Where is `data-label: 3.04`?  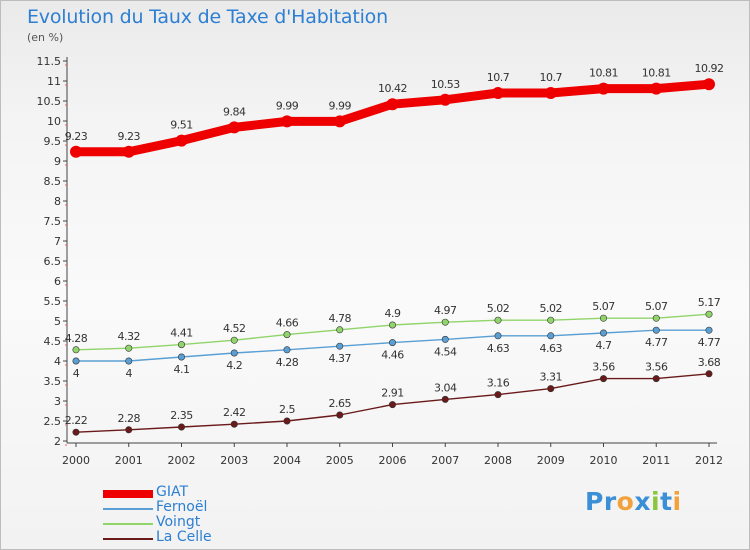 data-label: 3.04 is located at coordinates (445, 387).